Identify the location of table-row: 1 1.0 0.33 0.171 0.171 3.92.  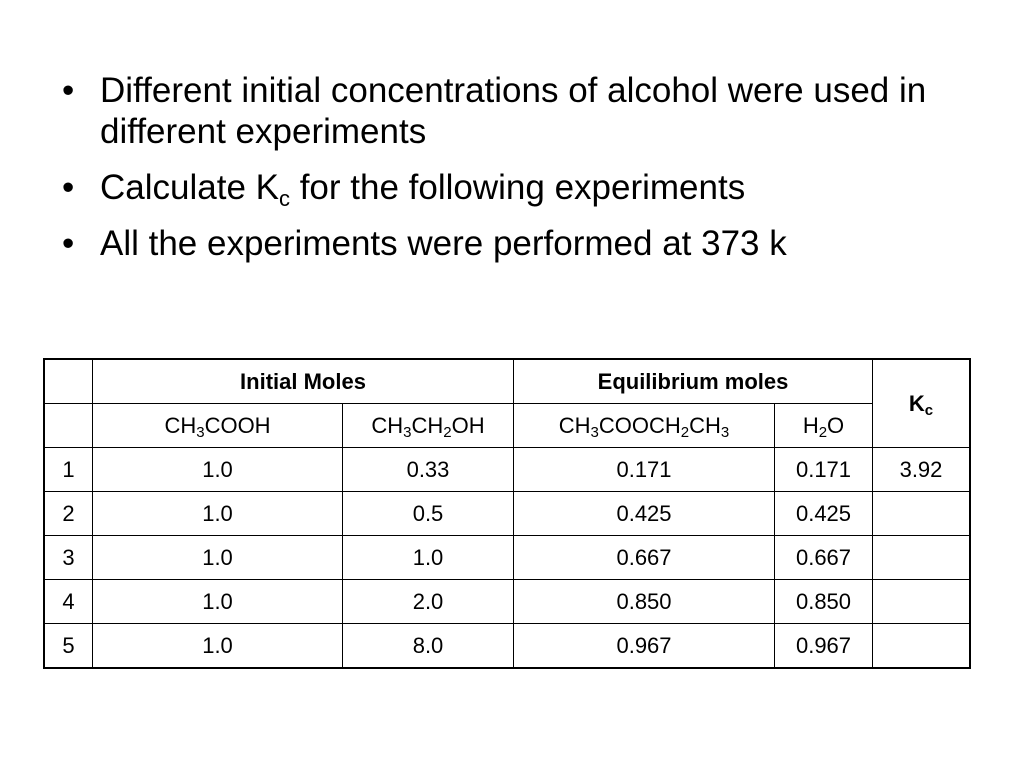
(507, 469).